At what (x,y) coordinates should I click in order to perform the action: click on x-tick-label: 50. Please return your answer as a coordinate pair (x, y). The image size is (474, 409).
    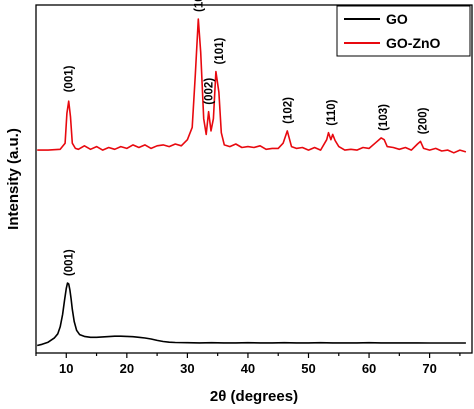
    Looking at the image, I should click on (308, 368).